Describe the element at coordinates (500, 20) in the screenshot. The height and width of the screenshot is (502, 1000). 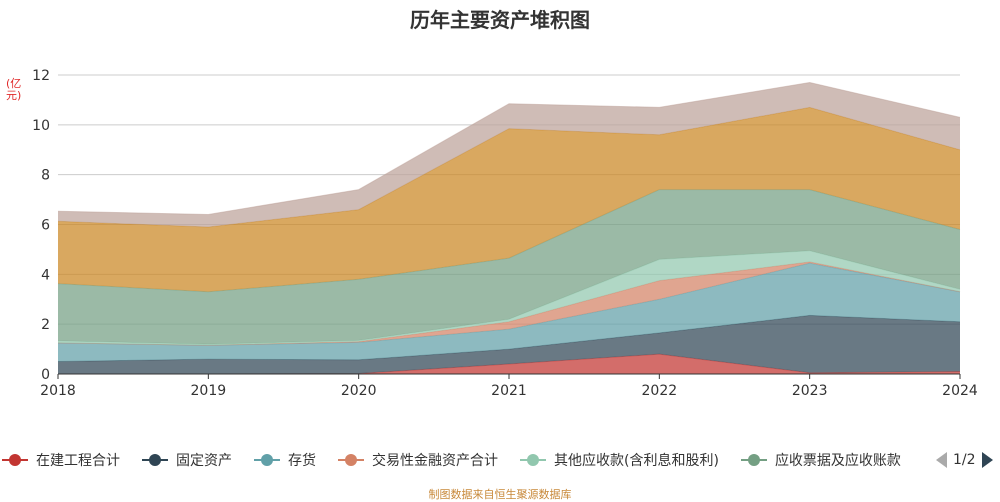
I see `chart-title: 历年主要资产堆积图` at that location.